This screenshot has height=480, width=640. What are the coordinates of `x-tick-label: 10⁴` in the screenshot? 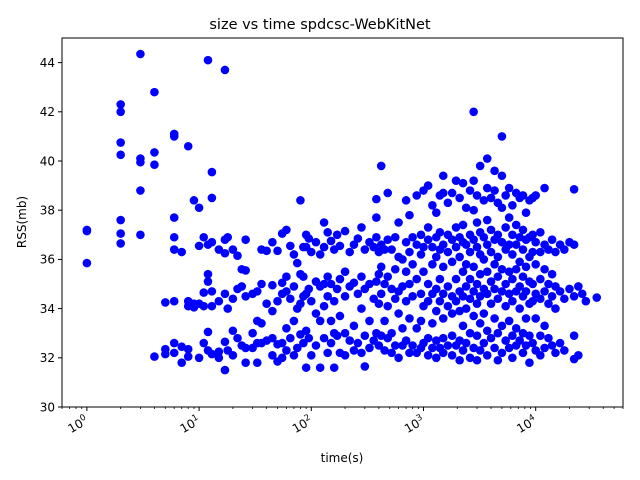 It's located at (526, 424).